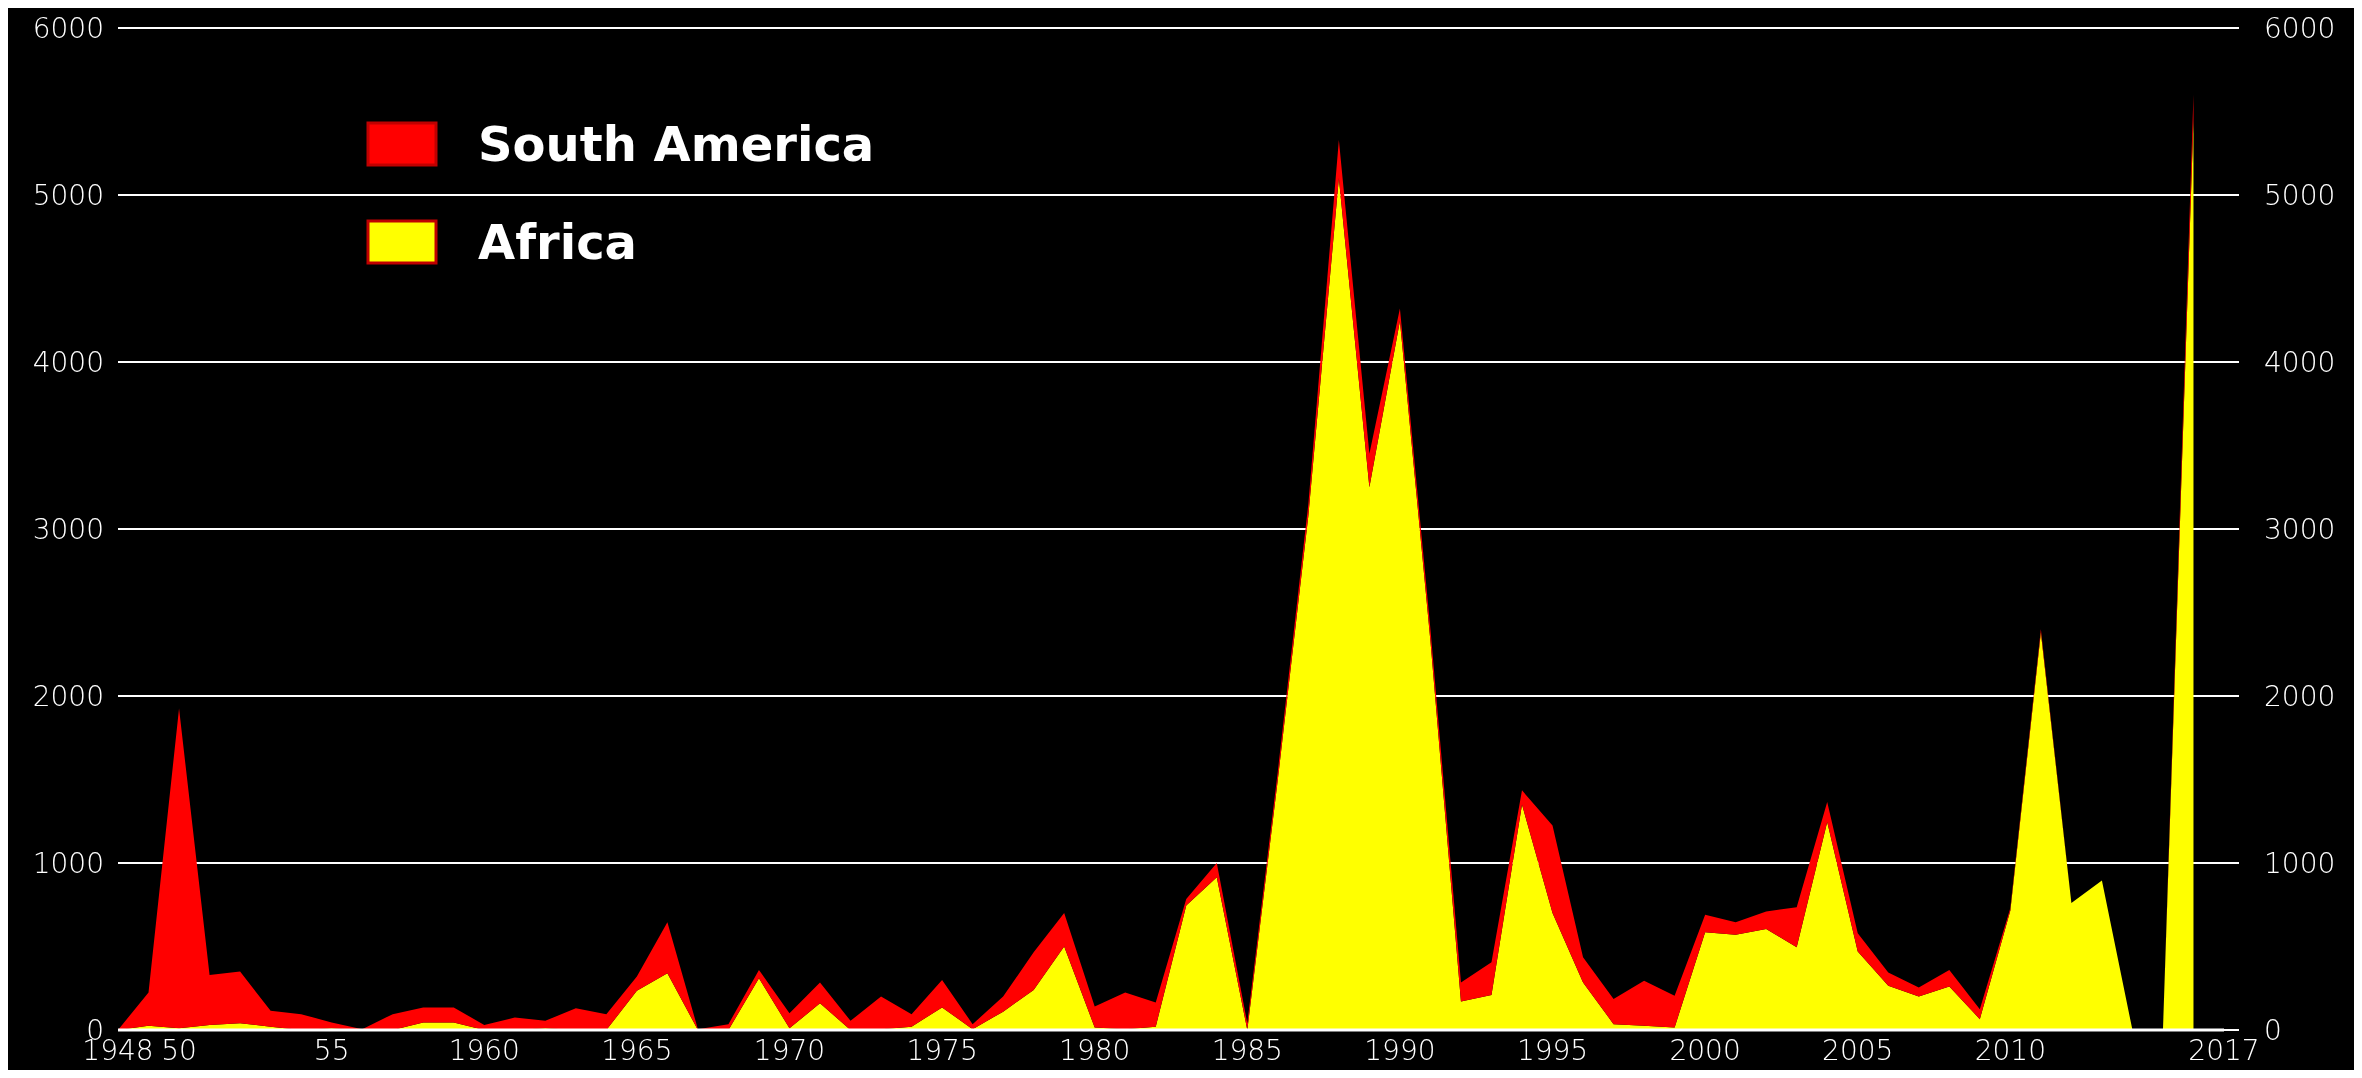 The height and width of the screenshot is (1078, 2362). I want to click on x-tick-label: 2005, so click(1858, 1050).